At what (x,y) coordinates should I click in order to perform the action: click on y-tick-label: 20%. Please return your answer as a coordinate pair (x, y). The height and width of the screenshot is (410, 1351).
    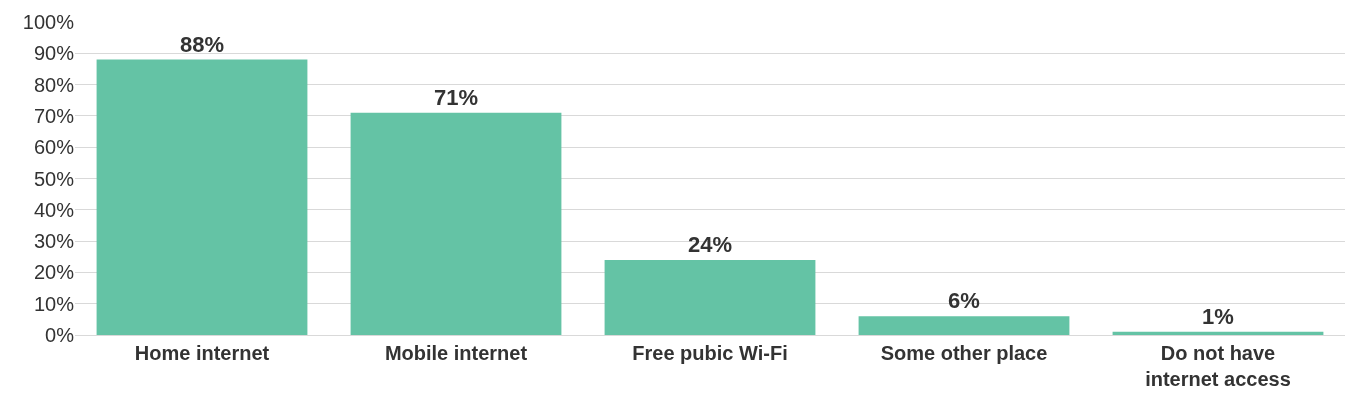
    Looking at the image, I should click on (54, 272).